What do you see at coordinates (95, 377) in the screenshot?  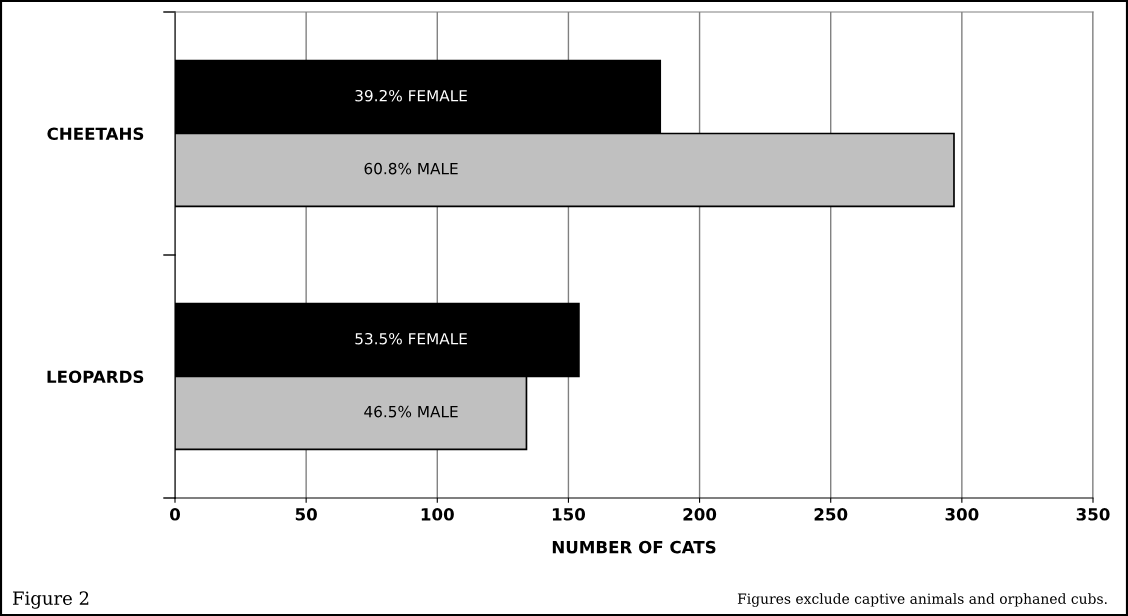 I see `y-tick-label: LEOPARDS` at bounding box center [95, 377].